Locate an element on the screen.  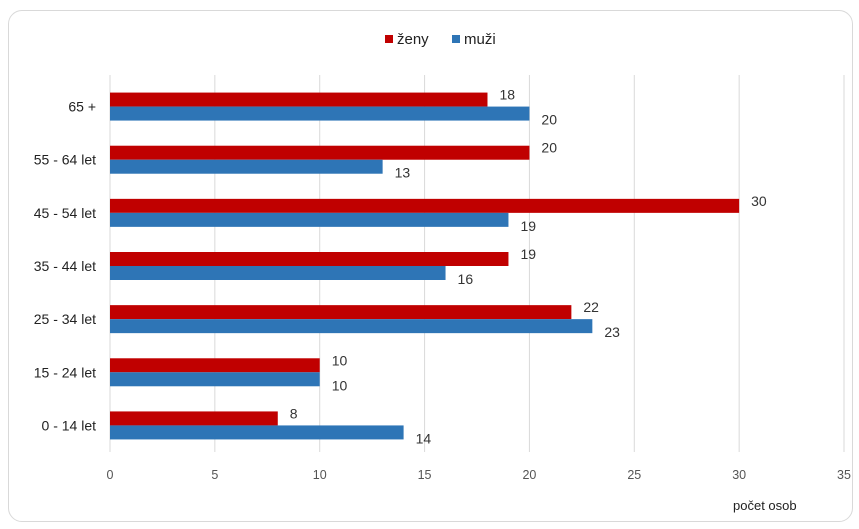
data-label: 30 is located at coordinates (759, 201).